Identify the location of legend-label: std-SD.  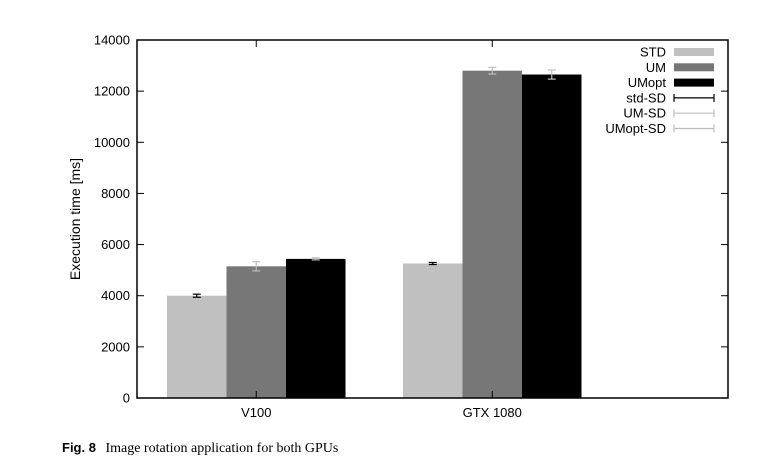
(646, 97).